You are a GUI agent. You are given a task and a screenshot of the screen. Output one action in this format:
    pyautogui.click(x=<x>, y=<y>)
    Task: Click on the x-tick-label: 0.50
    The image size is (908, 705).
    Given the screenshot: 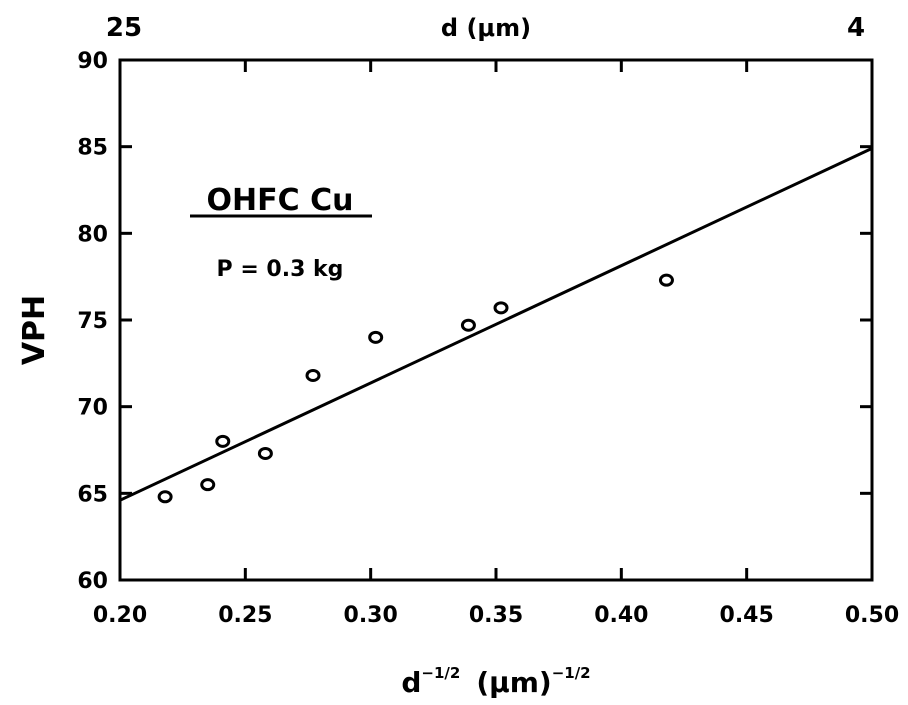 What is the action you would take?
    pyautogui.click(x=872, y=615)
    